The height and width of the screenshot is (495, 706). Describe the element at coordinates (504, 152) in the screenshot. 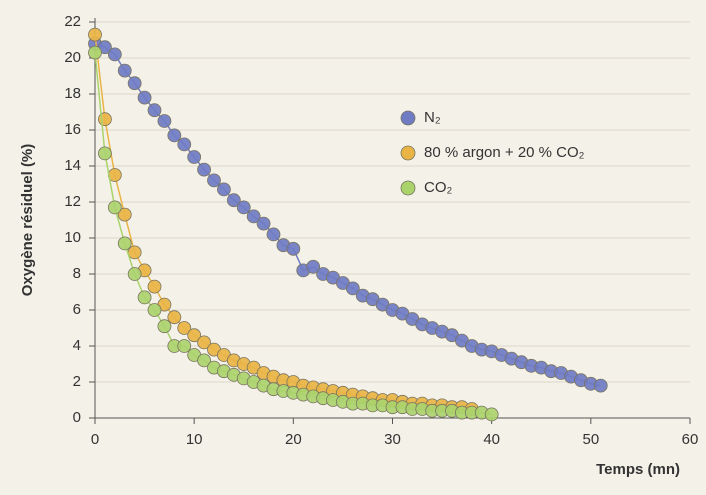

I see `legend-label: 80 % argon + 20 % CO₂` at that location.